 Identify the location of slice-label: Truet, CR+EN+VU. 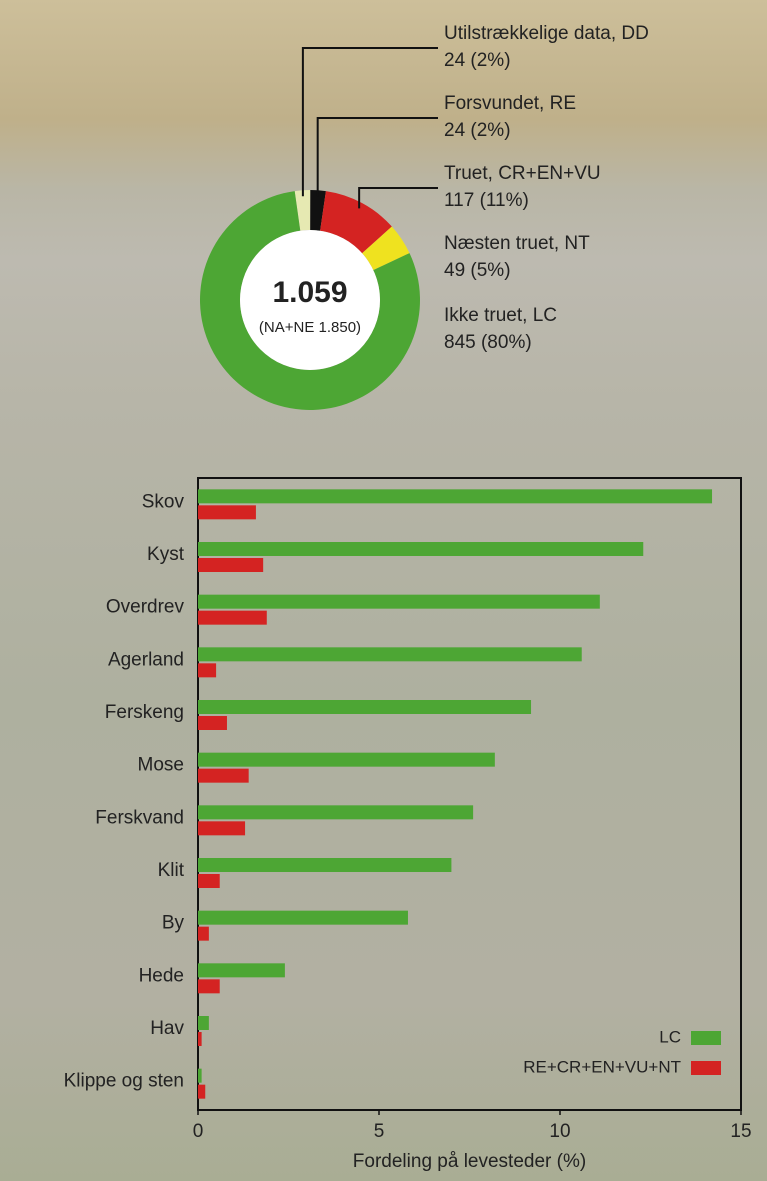
(522, 173).